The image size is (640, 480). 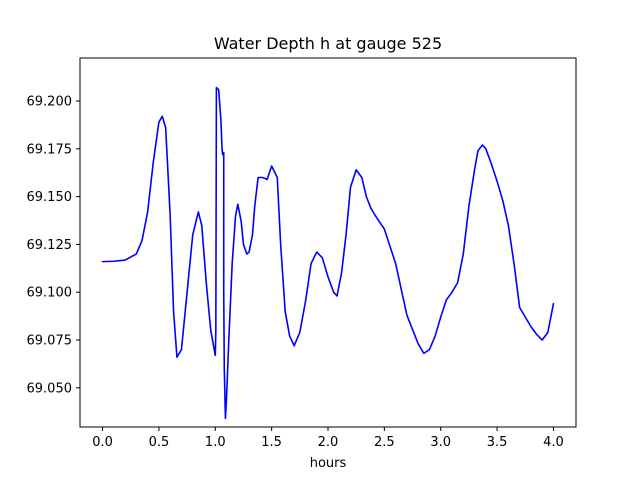 What do you see at coordinates (50, 341) in the screenshot?
I see `y-tick-label: 69.075` at bounding box center [50, 341].